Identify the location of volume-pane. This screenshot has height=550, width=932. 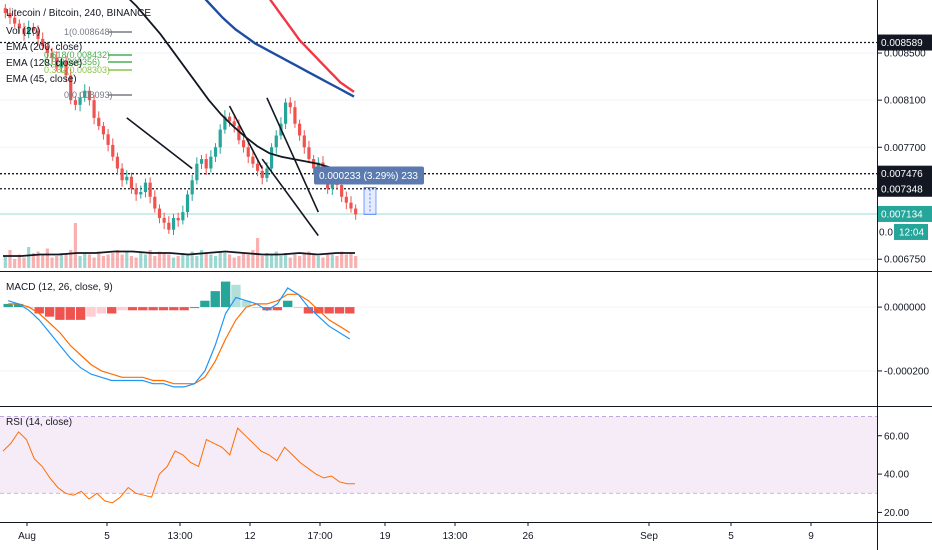
(180, 245).